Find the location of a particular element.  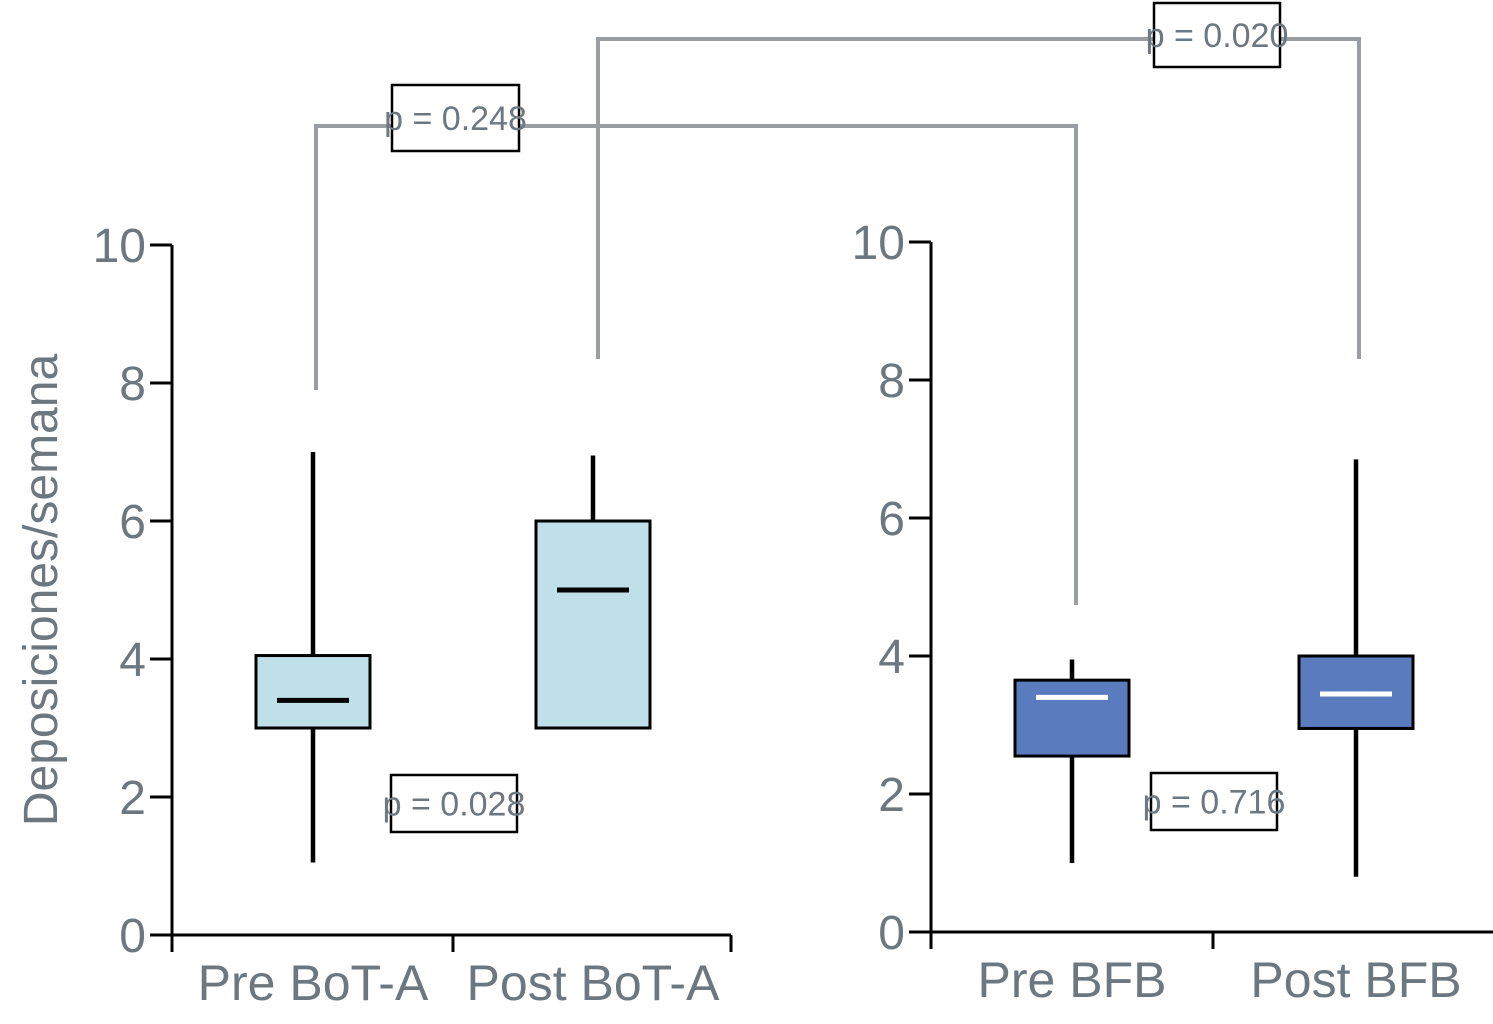

p-value-label: p = 0.028 is located at coordinates (454, 805).